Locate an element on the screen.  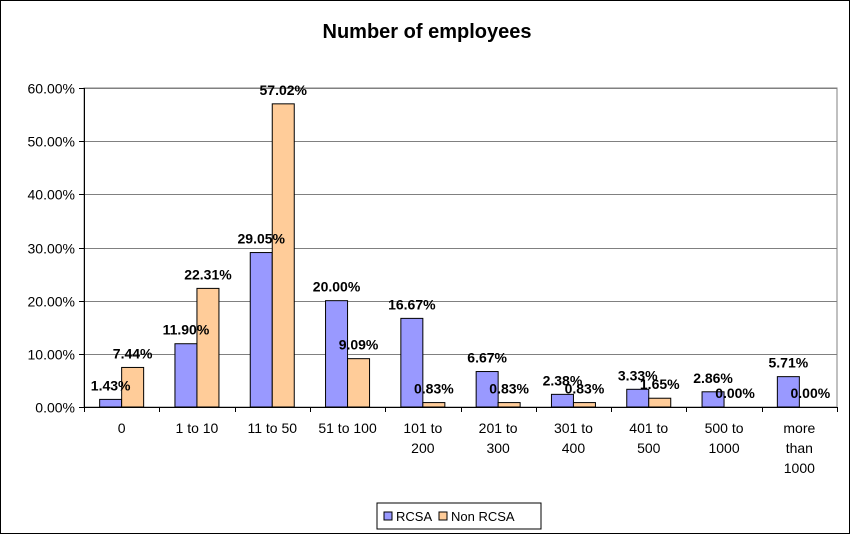
y-tick-label: 50.00% is located at coordinates (51, 142).